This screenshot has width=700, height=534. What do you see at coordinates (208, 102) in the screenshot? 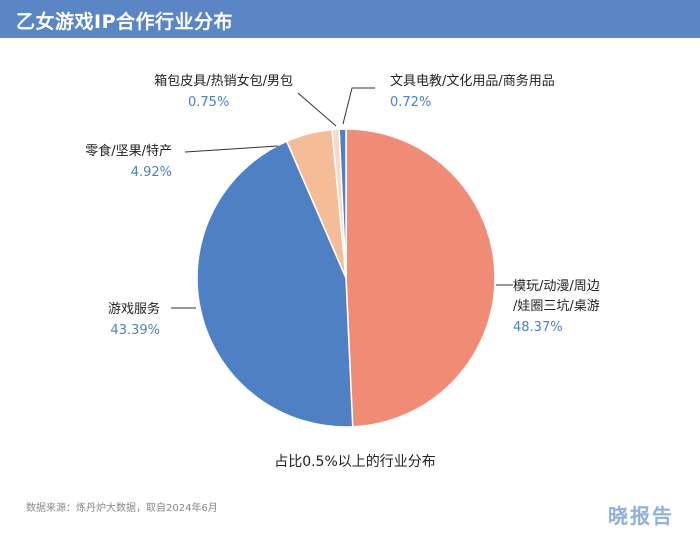
I see `slice-value-3: 0.75%` at bounding box center [208, 102].